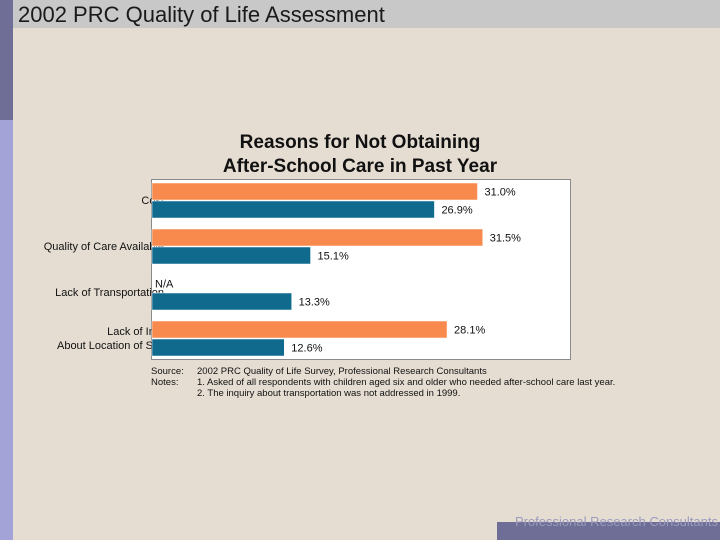  Describe the element at coordinates (201, 14) in the screenshot. I see `page-title: 2002 PRC Quality of Life Assessment` at that location.